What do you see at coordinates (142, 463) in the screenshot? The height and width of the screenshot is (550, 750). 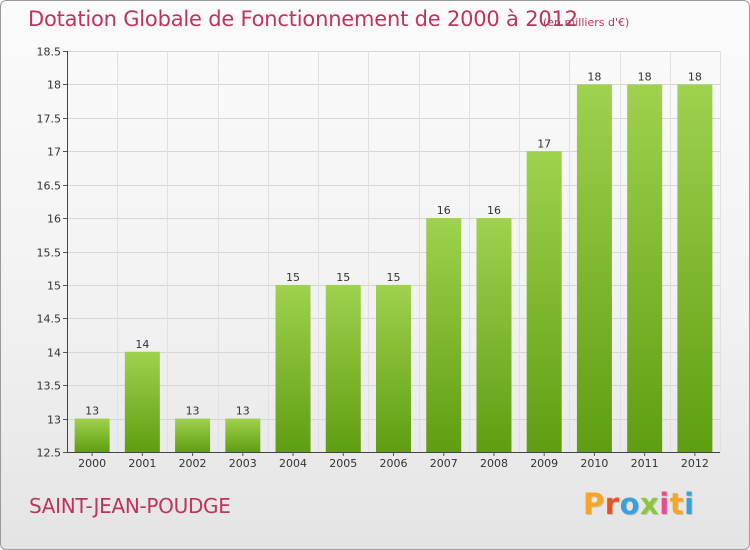 I see `x-tick-label: 2001` at bounding box center [142, 463].